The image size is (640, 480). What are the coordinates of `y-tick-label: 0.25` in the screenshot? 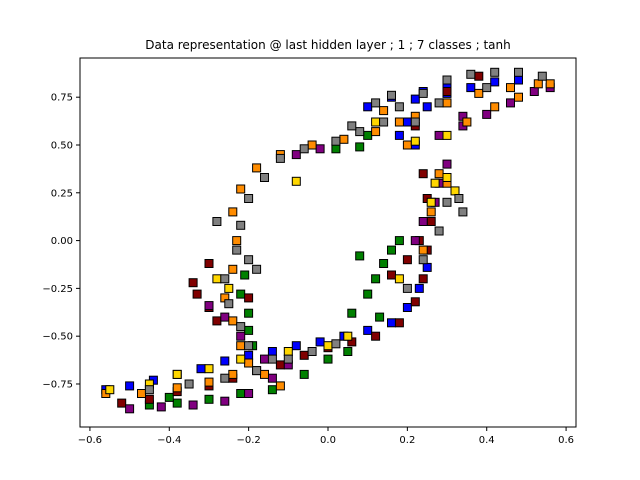 It's located at (62, 193).